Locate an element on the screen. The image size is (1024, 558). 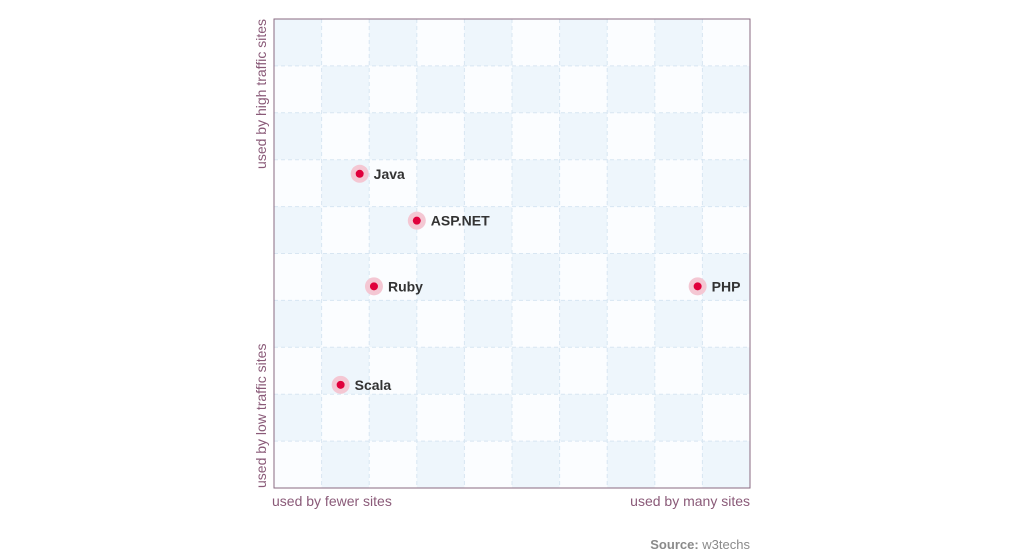
point-label: Java is located at coordinates (389, 174).